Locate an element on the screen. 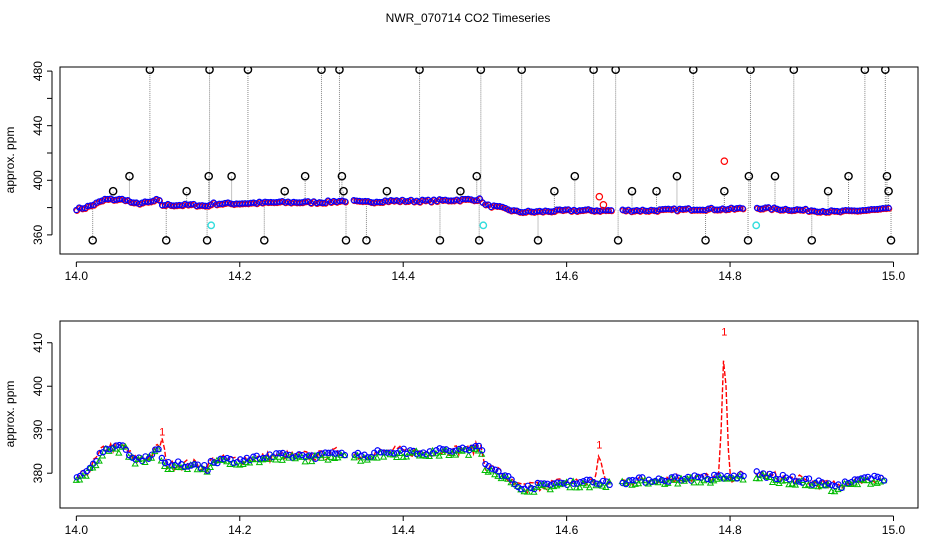 Image resolution: width=936 pixels, height=540 pixels. chart-title: NWR_070714 CO2 Timeseries is located at coordinates (468, 18).